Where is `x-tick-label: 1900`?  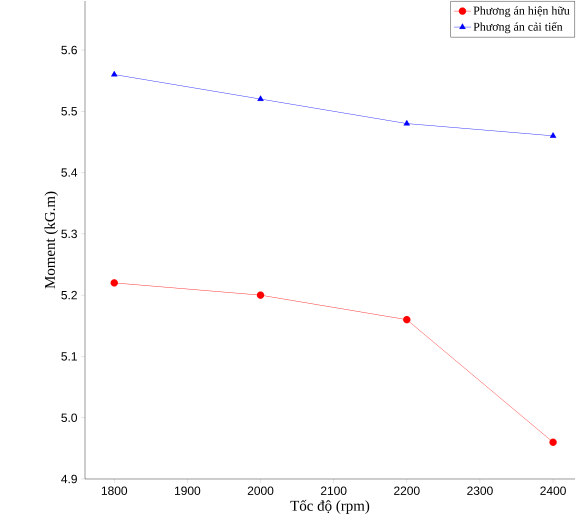
x-tick-label: 1900 is located at coordinates (187, 490).